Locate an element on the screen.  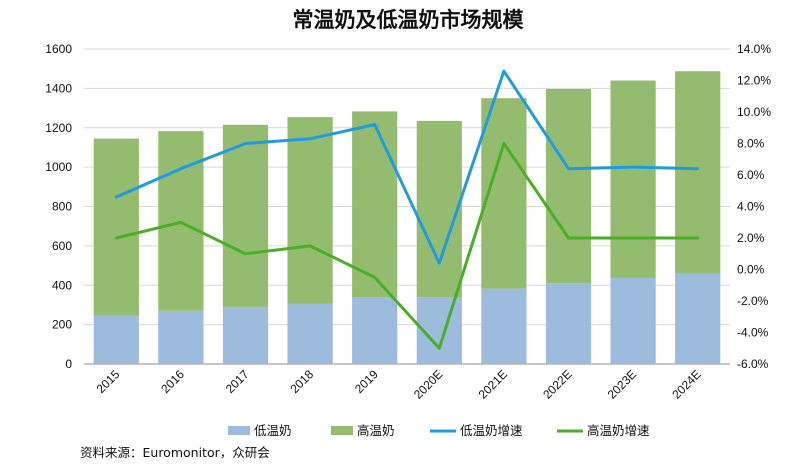
y-right-tick-label: 2.0% is located at coordinates (751, 238).